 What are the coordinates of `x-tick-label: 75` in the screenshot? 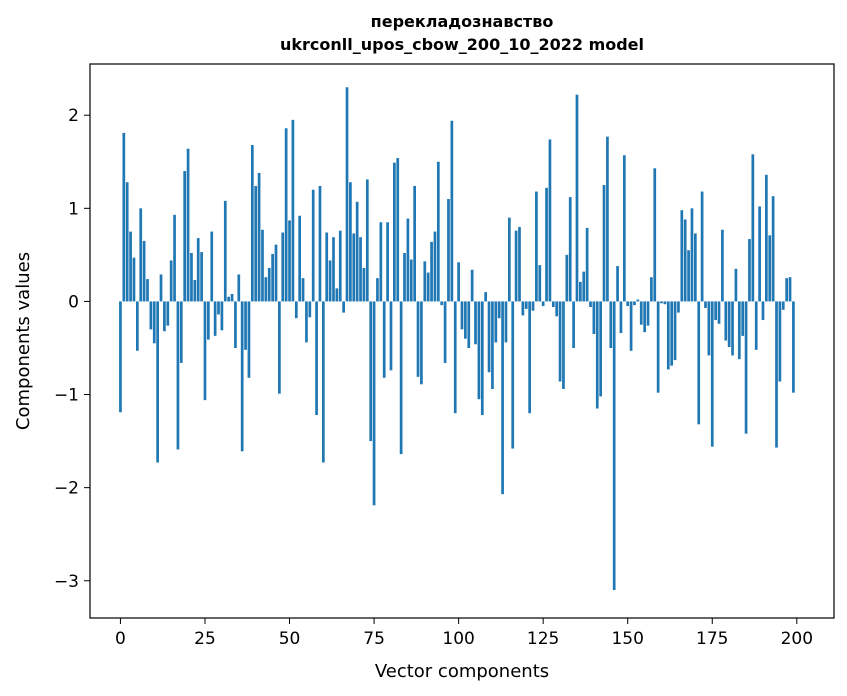 It's located at (374, 639).